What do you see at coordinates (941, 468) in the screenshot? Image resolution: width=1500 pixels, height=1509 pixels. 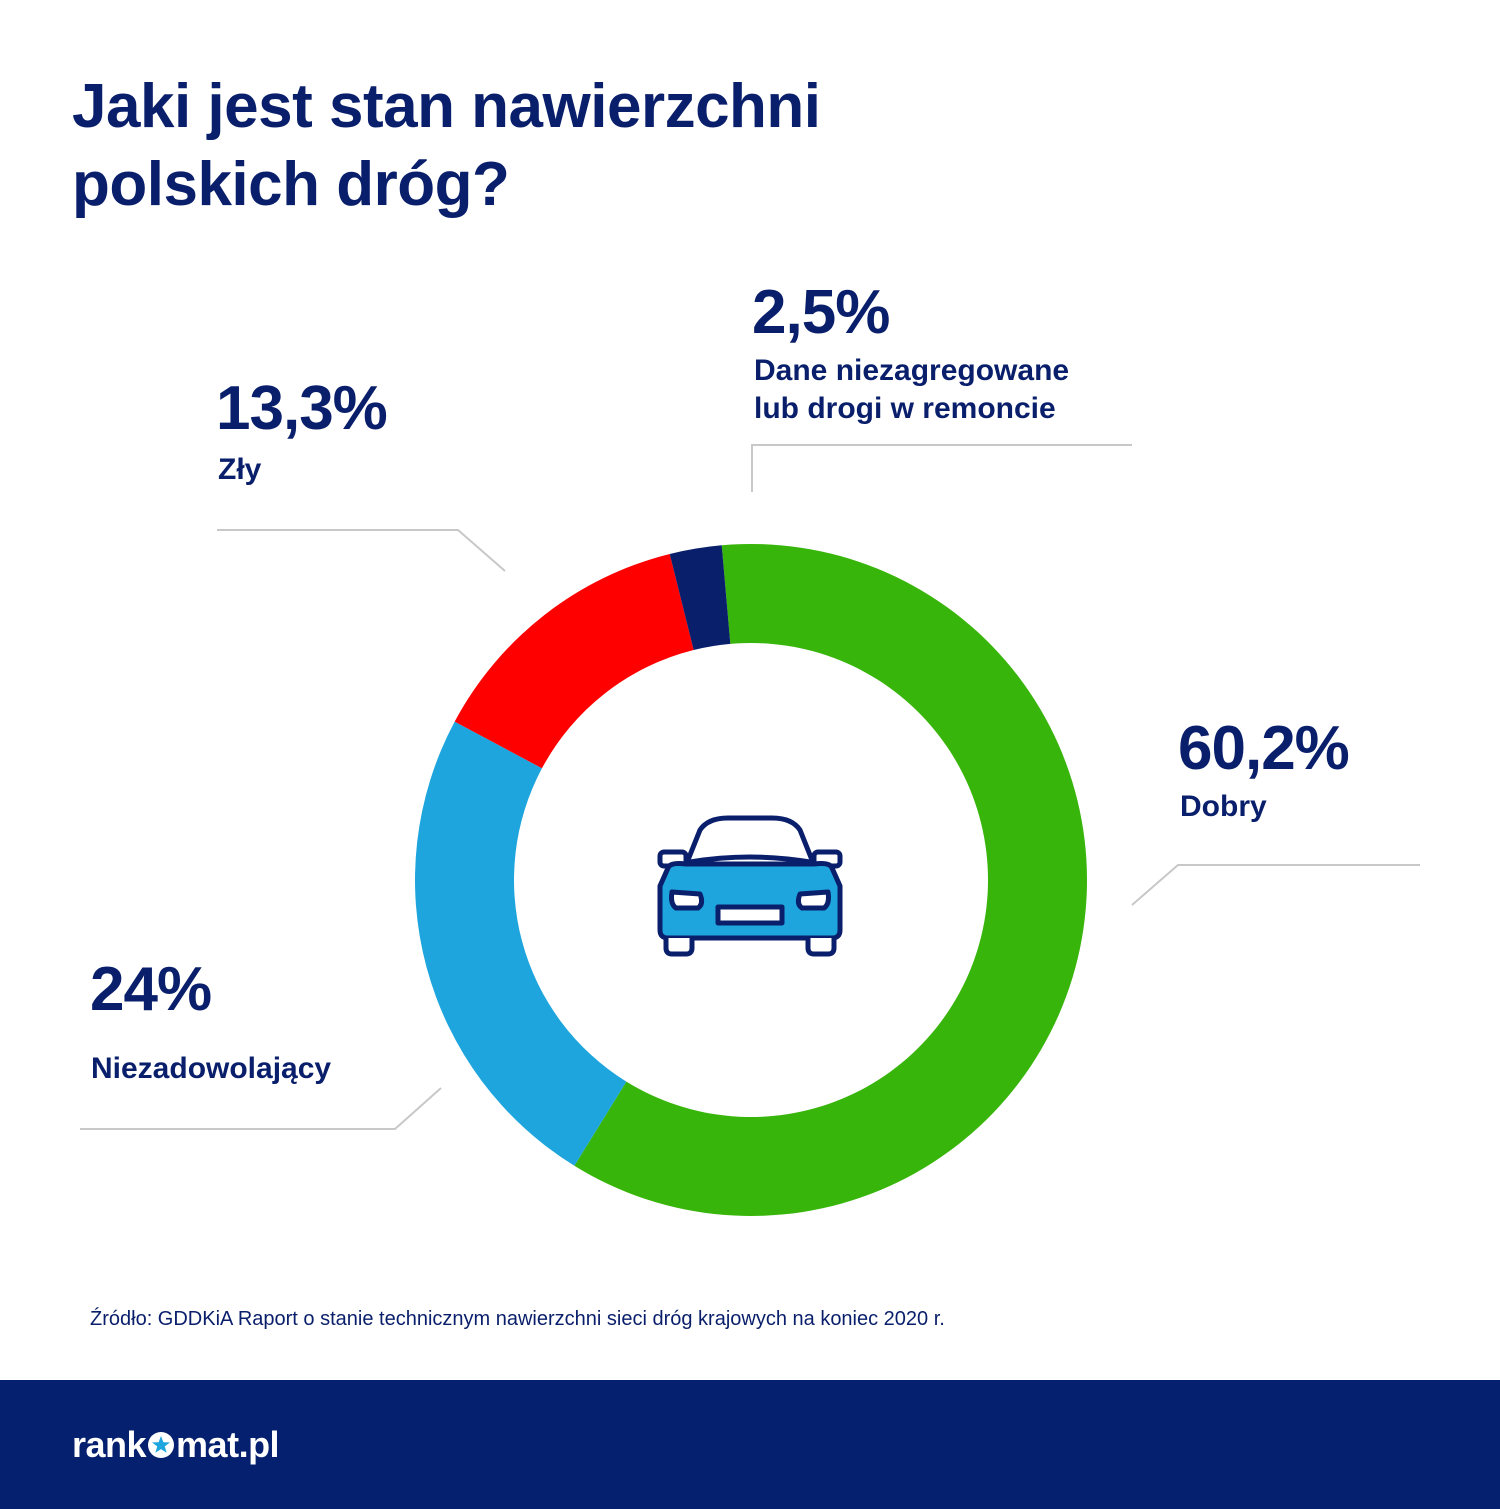 I see `leader-line-dane` at bounding box center [941, 468].